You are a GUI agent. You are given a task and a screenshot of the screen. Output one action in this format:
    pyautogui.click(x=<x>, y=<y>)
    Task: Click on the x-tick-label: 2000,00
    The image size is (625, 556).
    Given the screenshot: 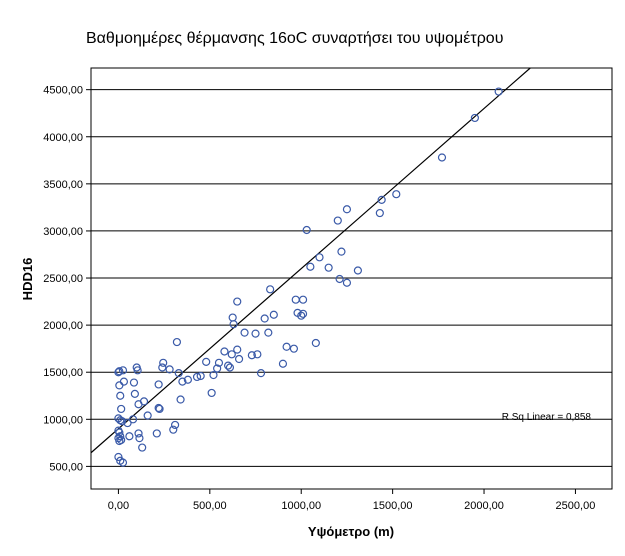 What is the action you would take?
    pyautogui.click(x=484, y=506)
    